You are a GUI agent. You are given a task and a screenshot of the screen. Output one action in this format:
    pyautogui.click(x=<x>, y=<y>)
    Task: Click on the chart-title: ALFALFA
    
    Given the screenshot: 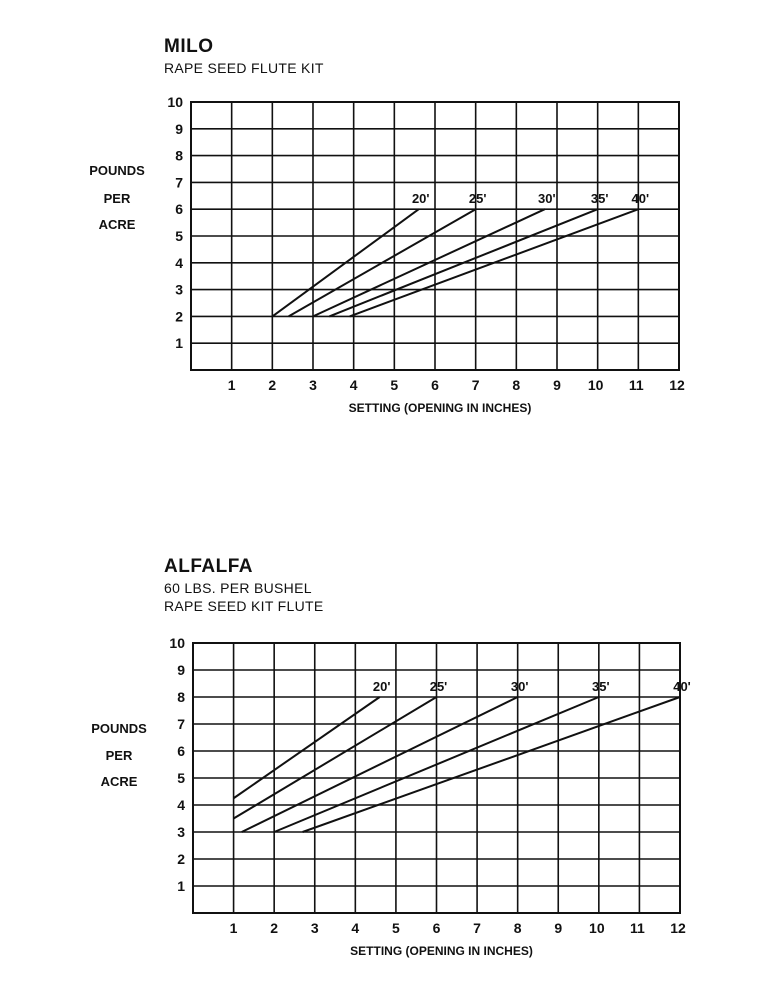 What is the action you would take?
    pyautogui.click(x=208, y=566)
    